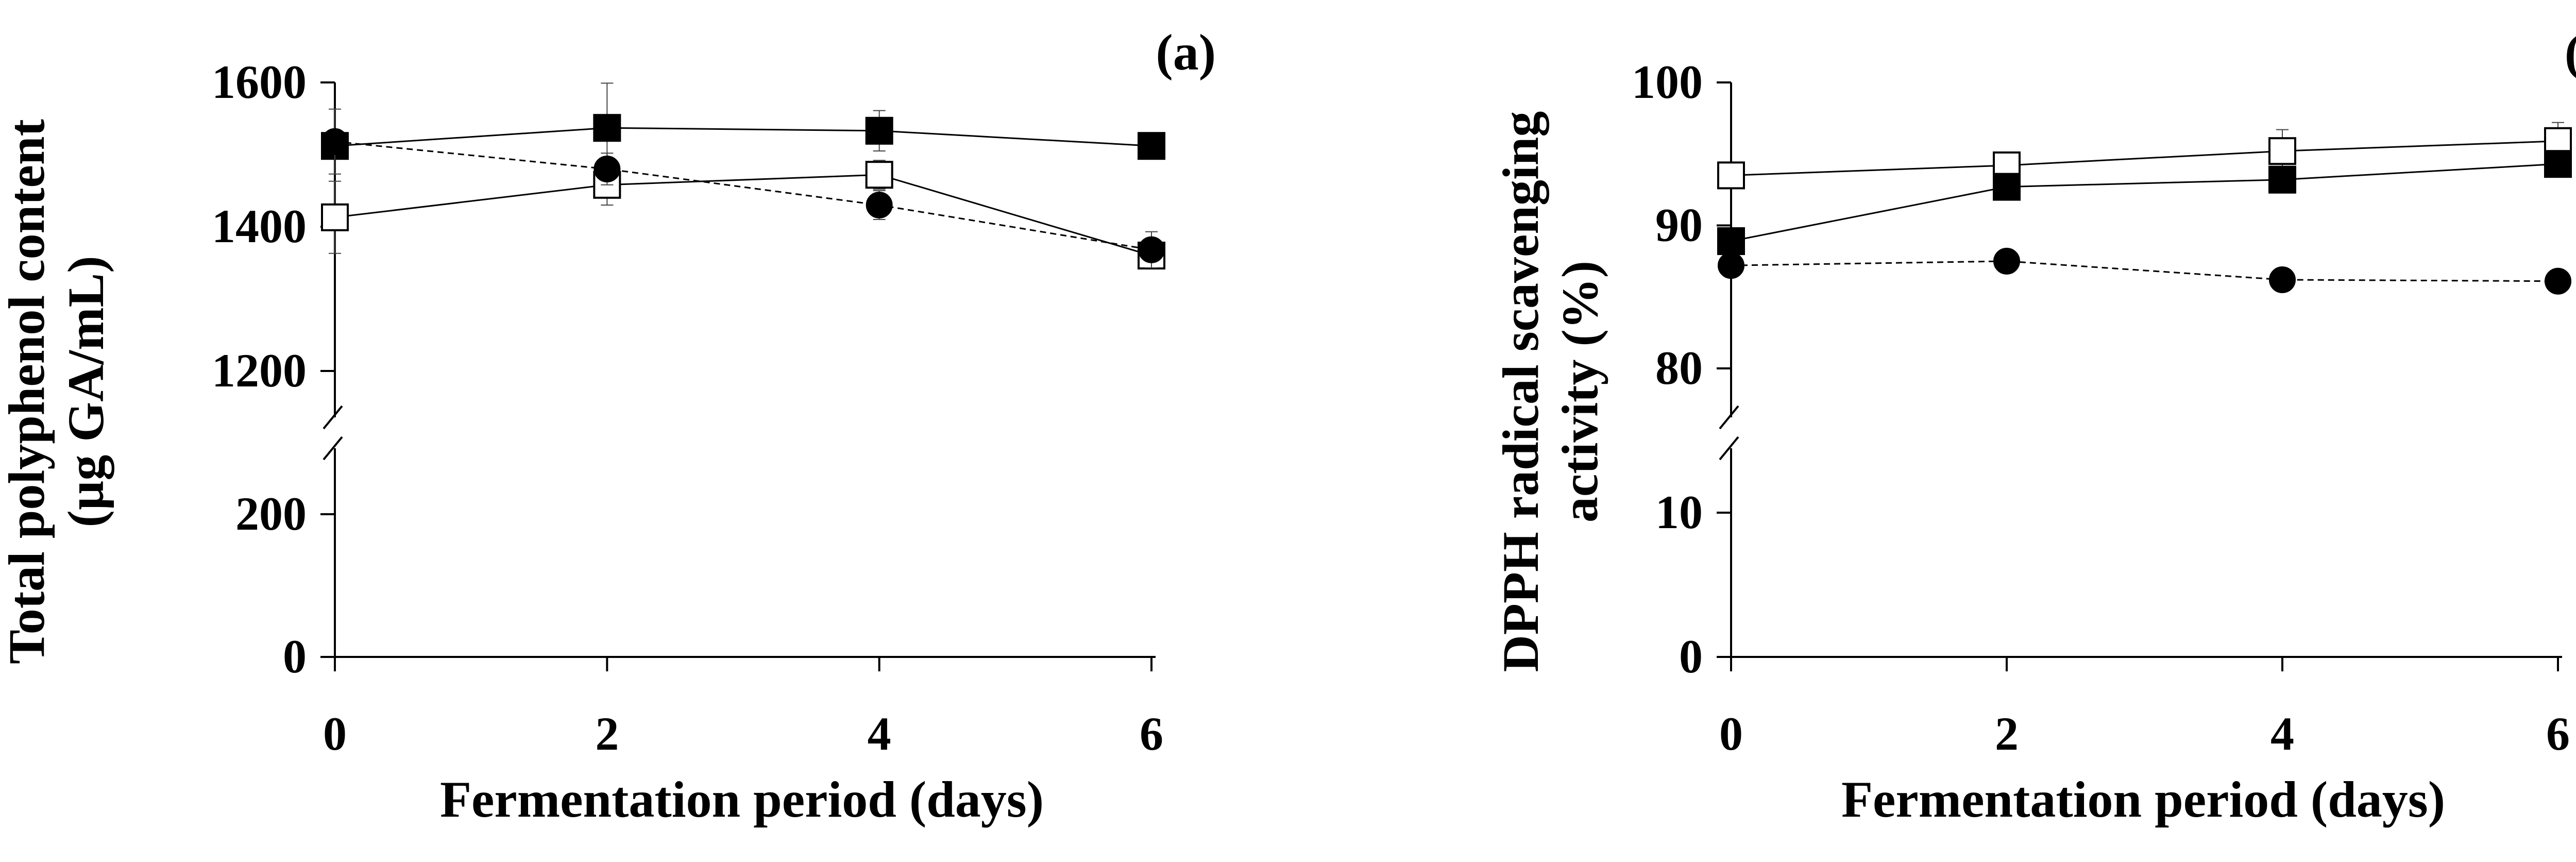  Describe the element at coordinates (1667, 82) in the screenshot. I see `y-tick-label: 100` at that location.